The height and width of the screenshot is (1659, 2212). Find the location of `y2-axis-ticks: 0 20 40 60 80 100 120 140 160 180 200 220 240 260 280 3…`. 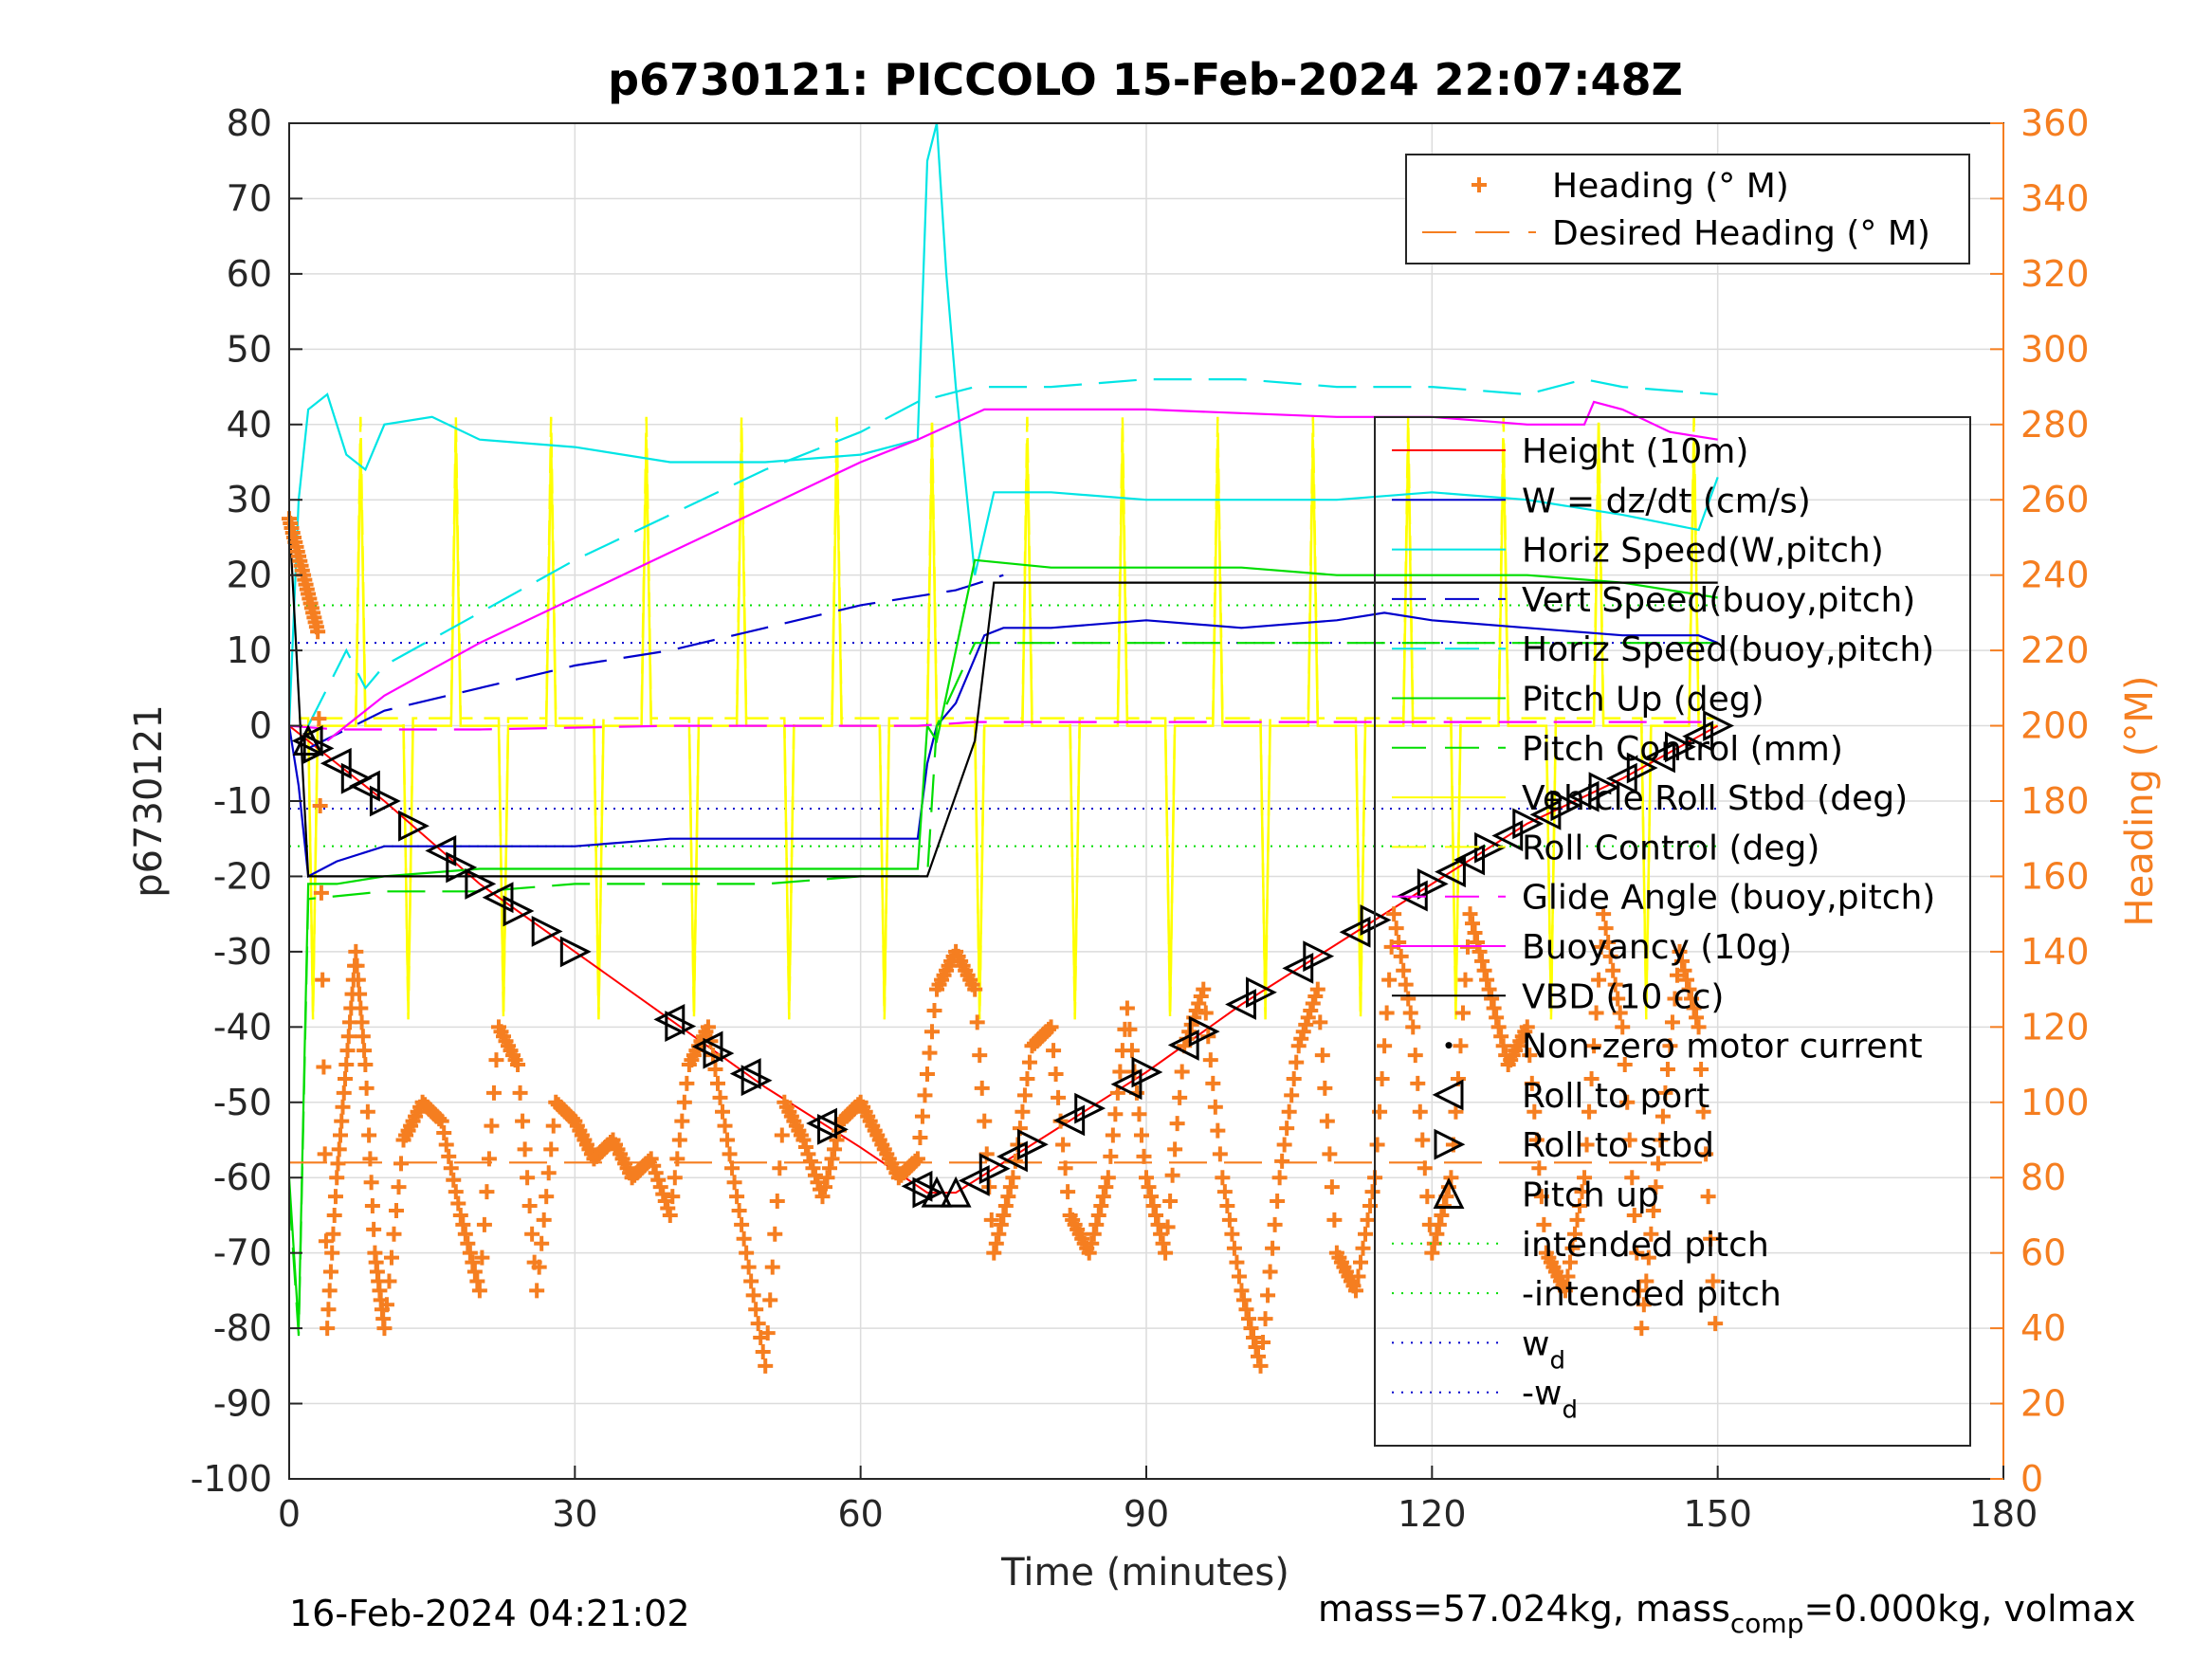

y2-axis-ticks: 0 20 40 60 80 100 120 140 160 180 200 220 240 260 280 3… is located at coordinates (2040, 801).